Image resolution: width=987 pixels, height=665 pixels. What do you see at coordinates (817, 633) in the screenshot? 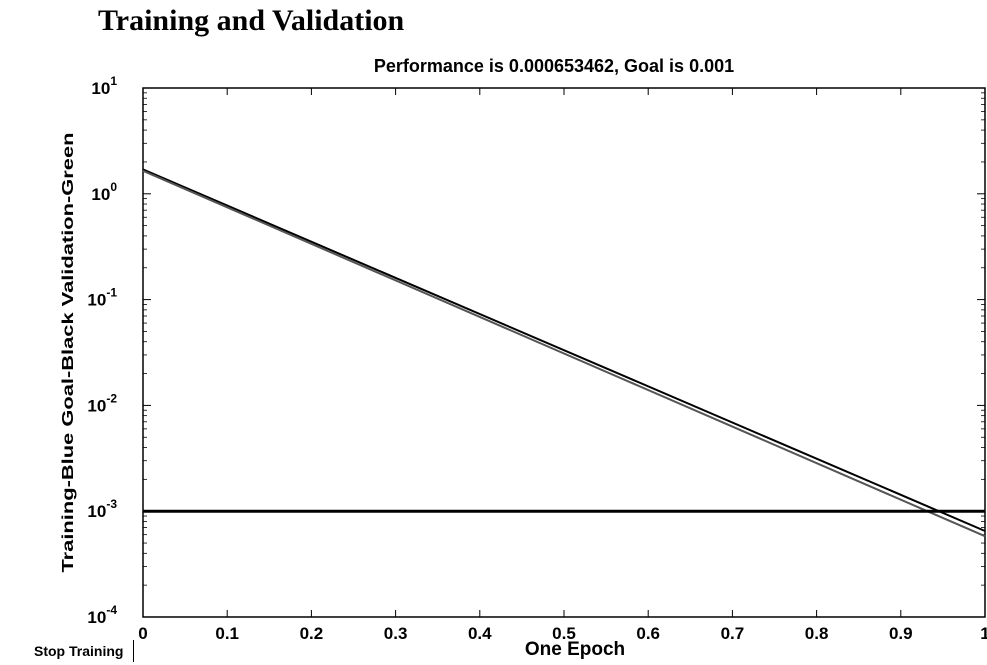
I see `x-tick-label: 0.8` at bounding box center [817, 633].